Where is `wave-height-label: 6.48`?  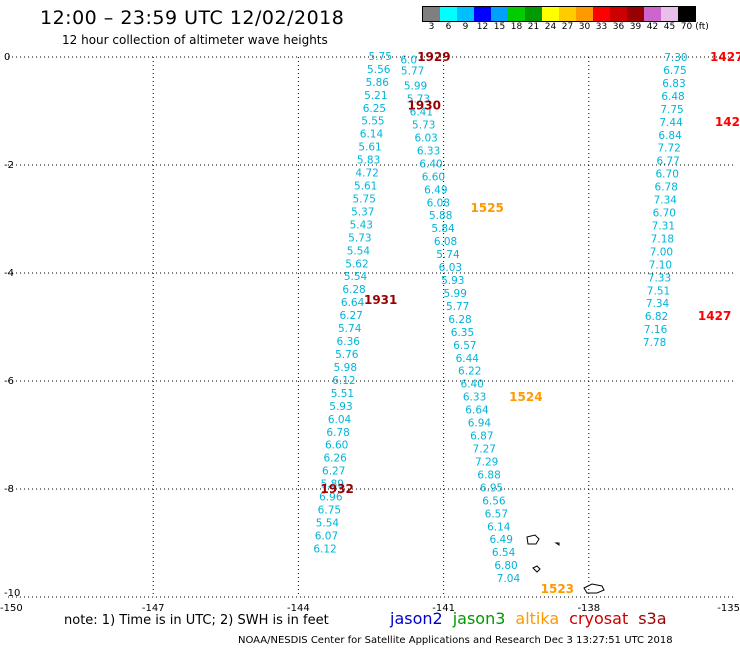 wave-height-label: 6.48 is located at coordinates (672, 97).